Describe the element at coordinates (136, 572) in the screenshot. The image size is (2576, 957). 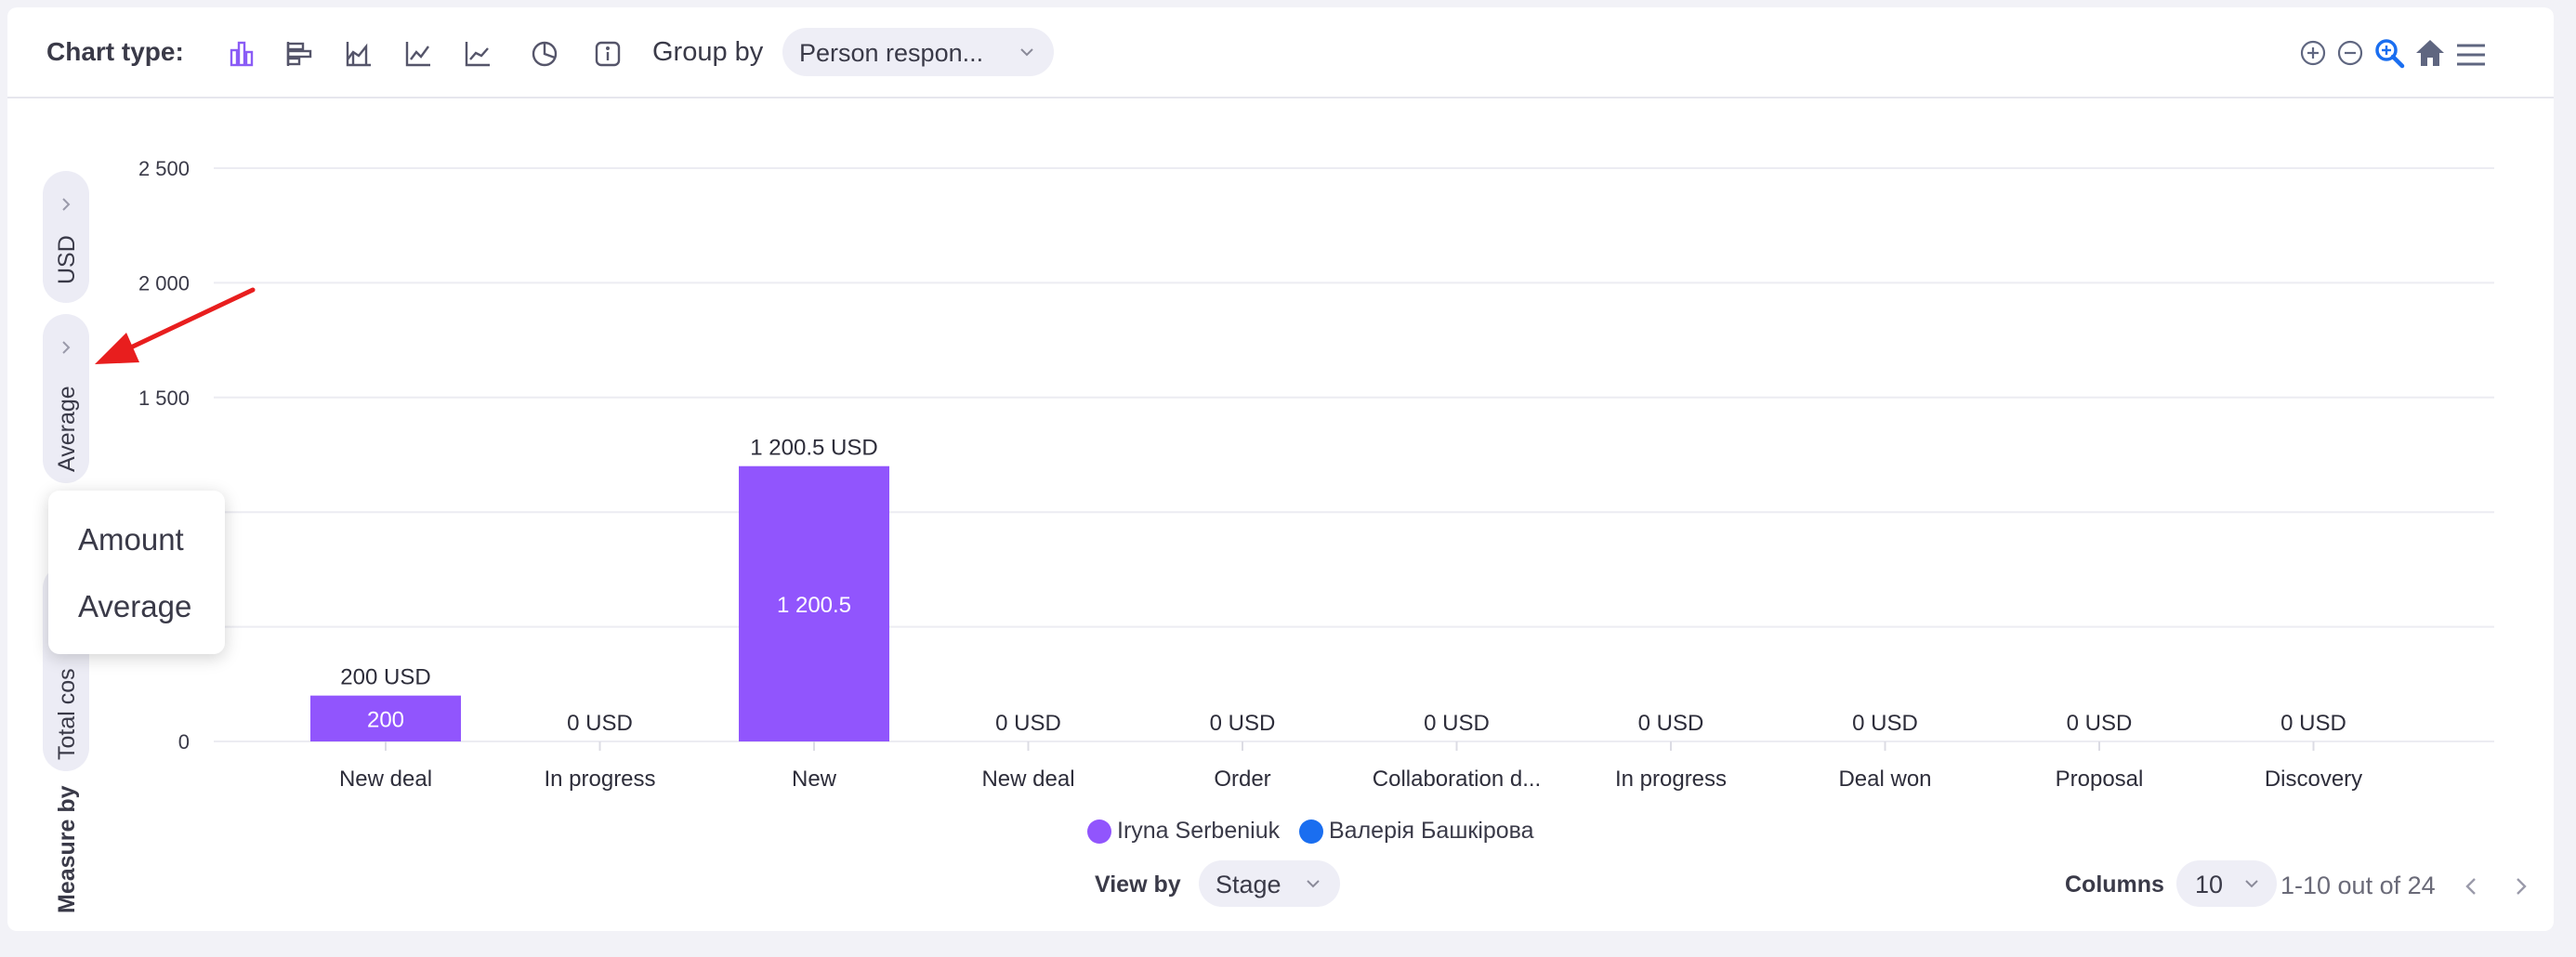
I see `aggregation-dropdown: Amount Average` at that location.